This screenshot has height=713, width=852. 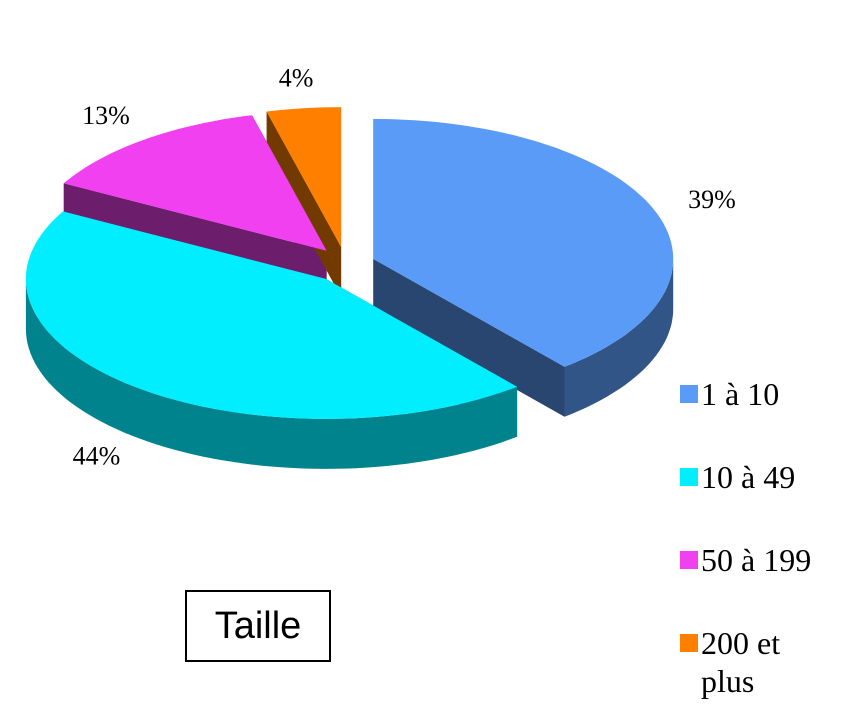 I want to click on legend-label: 1 à 10, so click(x=740, y=394).